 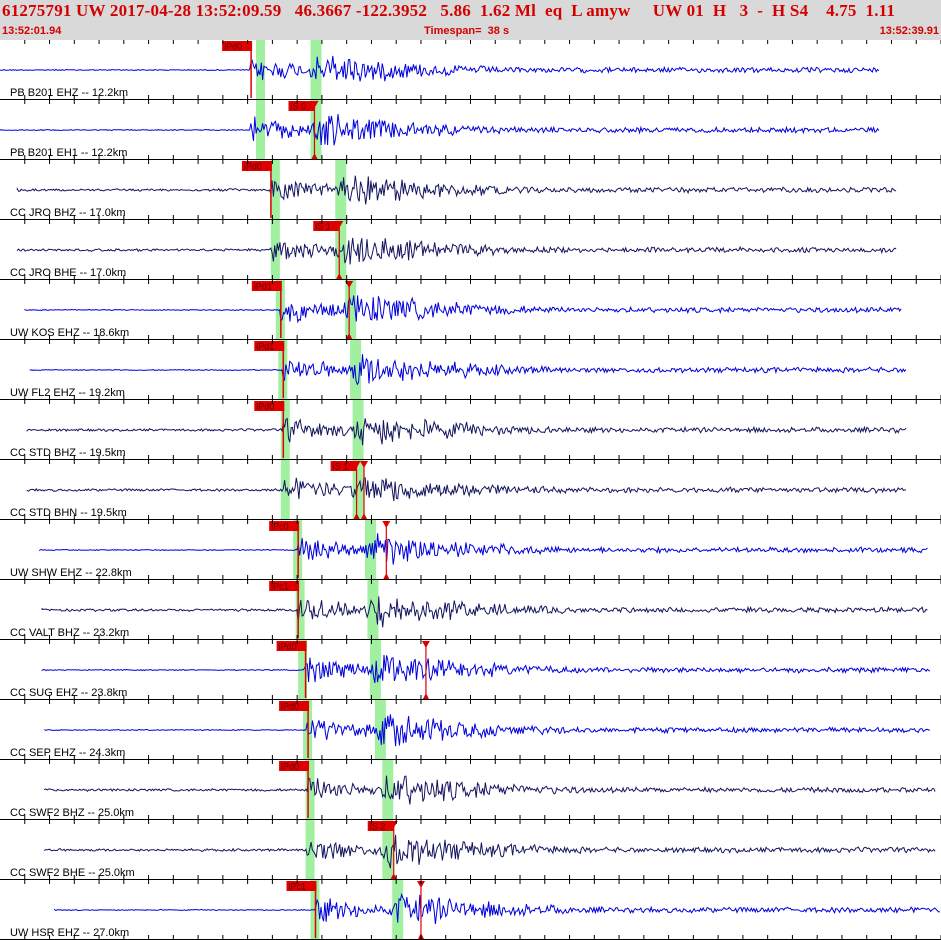 I want to click on station-label: CC VALT BHZ -- 23.2km, so click(x=69, y=633).